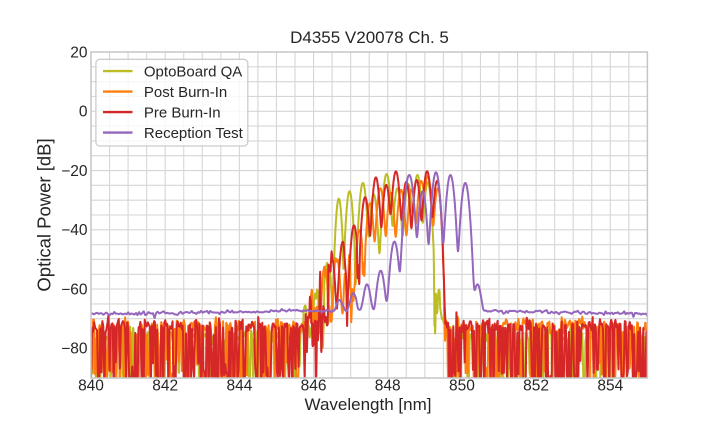 The width and height of the screenshot is (720, 437). What do you see at coordinates (185, 92) in the screenshot?
I see `svg-text: Post Burn-In` at bounding box center [185, 92].